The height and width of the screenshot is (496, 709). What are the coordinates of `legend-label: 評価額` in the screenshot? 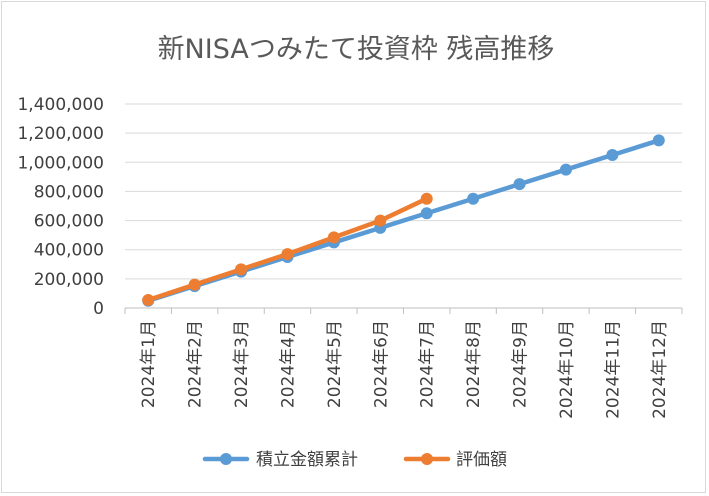 It's located at (481, 460).